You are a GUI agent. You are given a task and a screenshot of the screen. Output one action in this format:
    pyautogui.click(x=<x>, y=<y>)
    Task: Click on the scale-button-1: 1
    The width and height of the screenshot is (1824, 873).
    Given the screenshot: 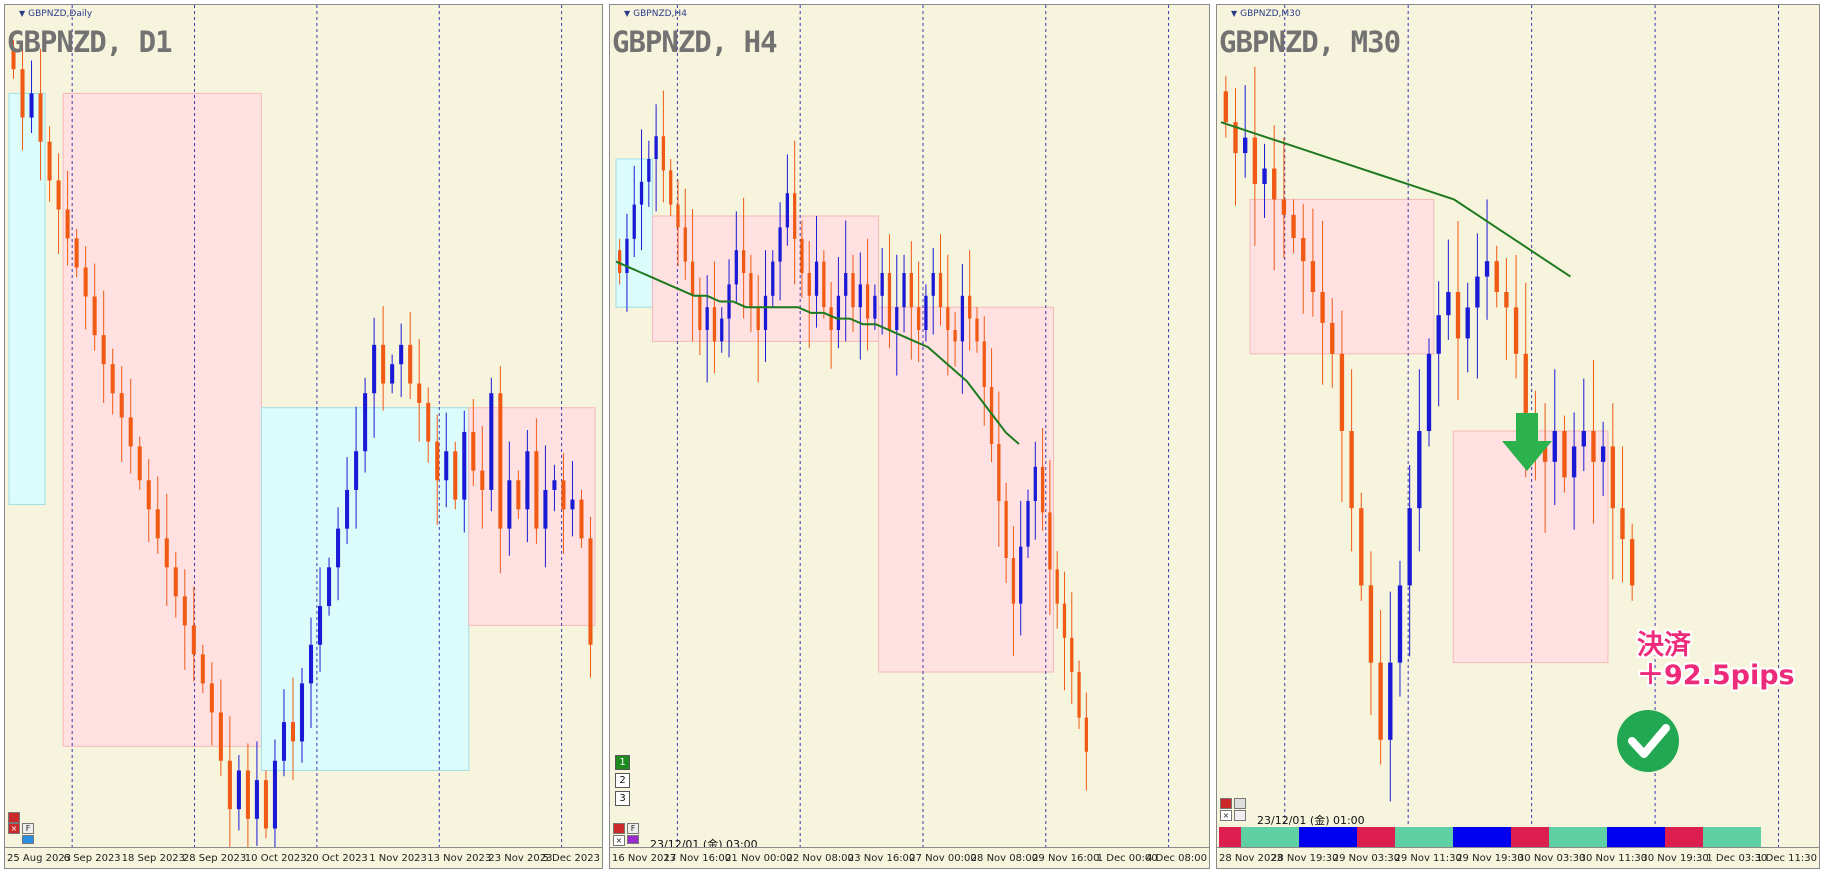 What is the action you would take?
    pyautogui.click(x=622, y=762)
    